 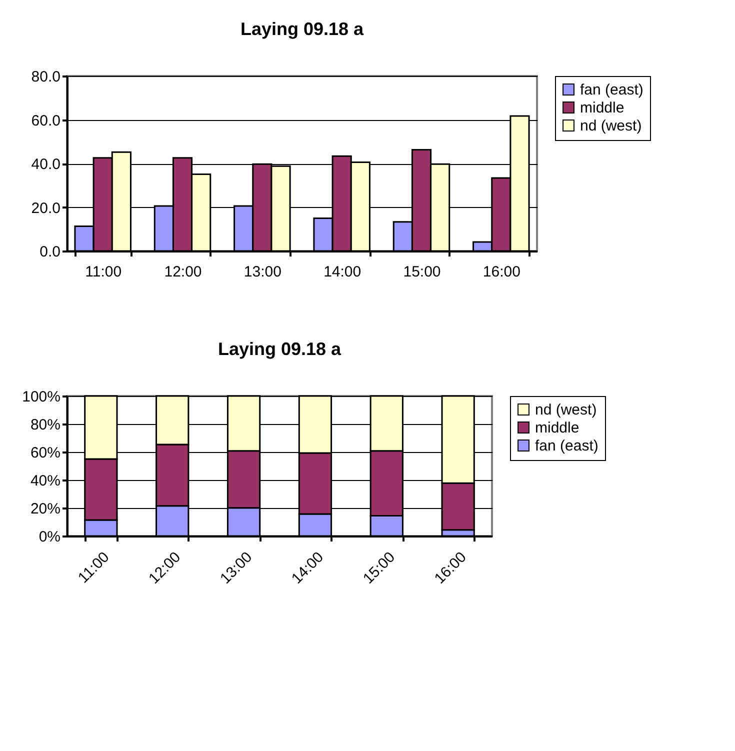 What do you see at coordinates (422, 272) in the screenshot?
I see `x-tick-label: 15:00` at bounding box center [422, 272].